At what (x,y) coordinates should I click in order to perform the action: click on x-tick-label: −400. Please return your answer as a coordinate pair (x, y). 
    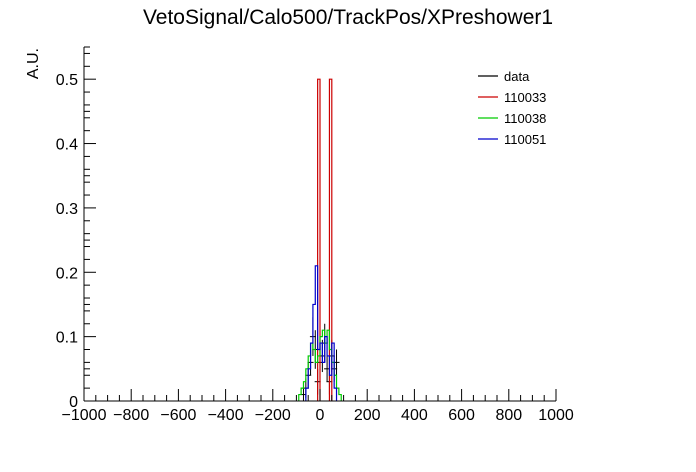
    Looking at the image, I should click on (226, 415).